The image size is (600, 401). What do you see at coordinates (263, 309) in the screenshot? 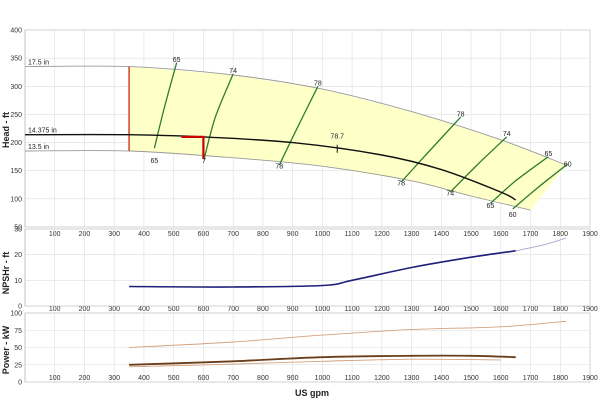
I see `npshr-x-tick-label: 800` at bounding box center [263, 309].